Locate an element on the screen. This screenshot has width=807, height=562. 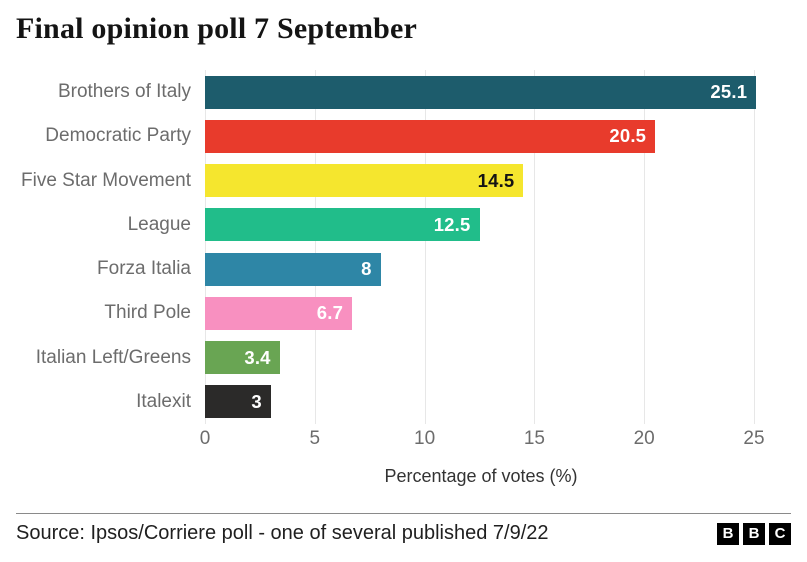
bar-value-label: 3 is located at coordinates (256, 401).